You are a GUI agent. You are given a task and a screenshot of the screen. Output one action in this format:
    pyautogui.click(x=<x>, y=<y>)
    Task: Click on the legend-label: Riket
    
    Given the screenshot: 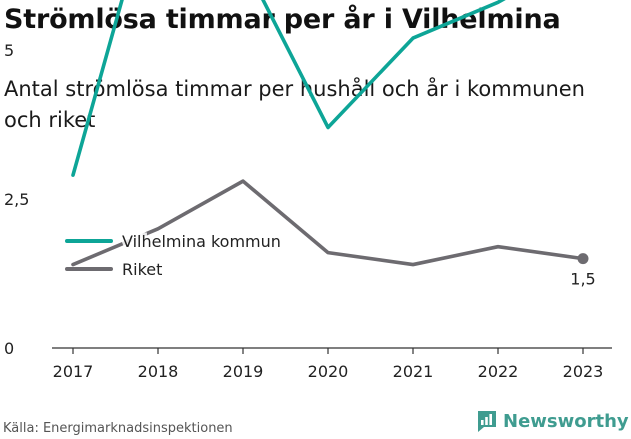 What is the action you would take?
    pyautogui.click(x=142, y=269)
    